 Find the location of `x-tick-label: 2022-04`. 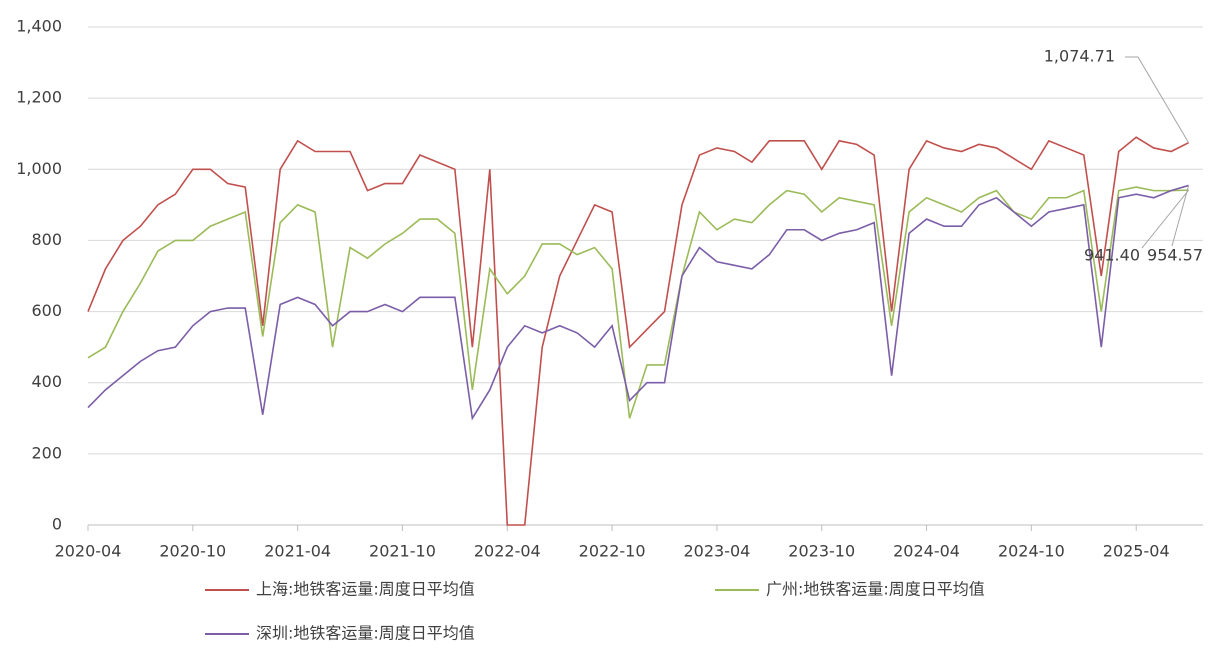

x-tick-label: 2022-04 is located at coordinates (507, 551).